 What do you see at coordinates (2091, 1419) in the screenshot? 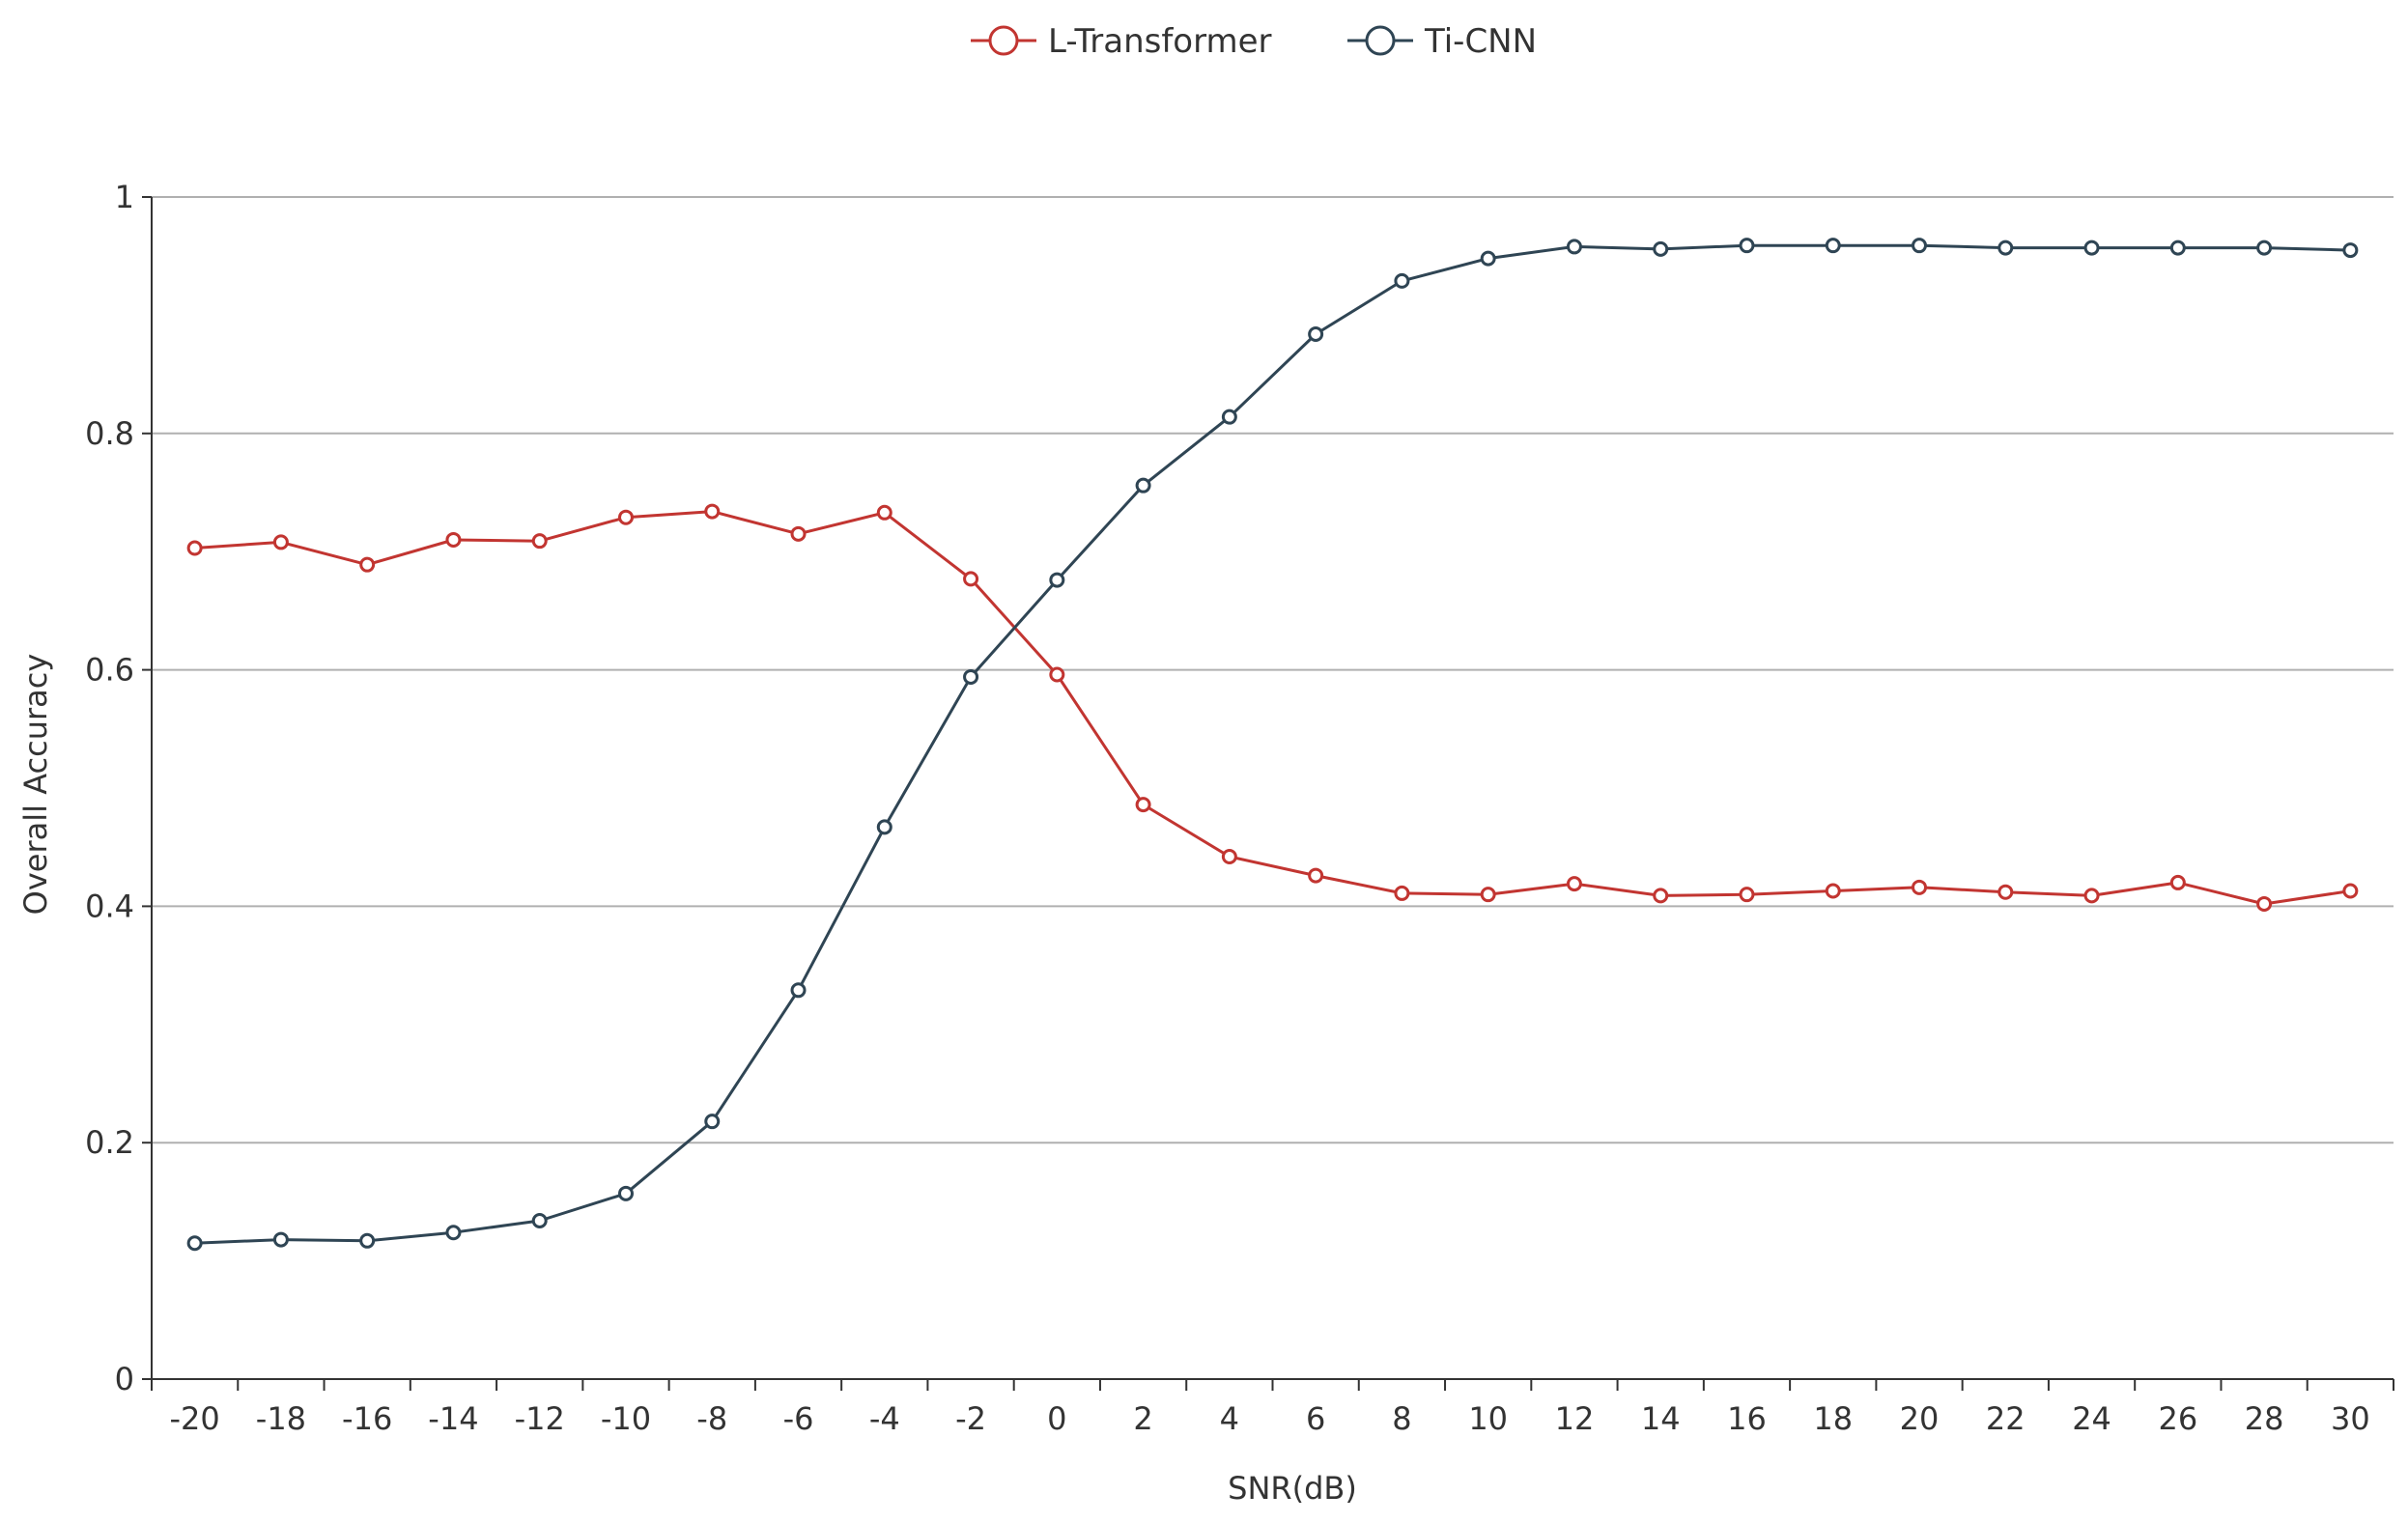
I see `x-tick-label: 24` at bounding box center [2091, 1419].